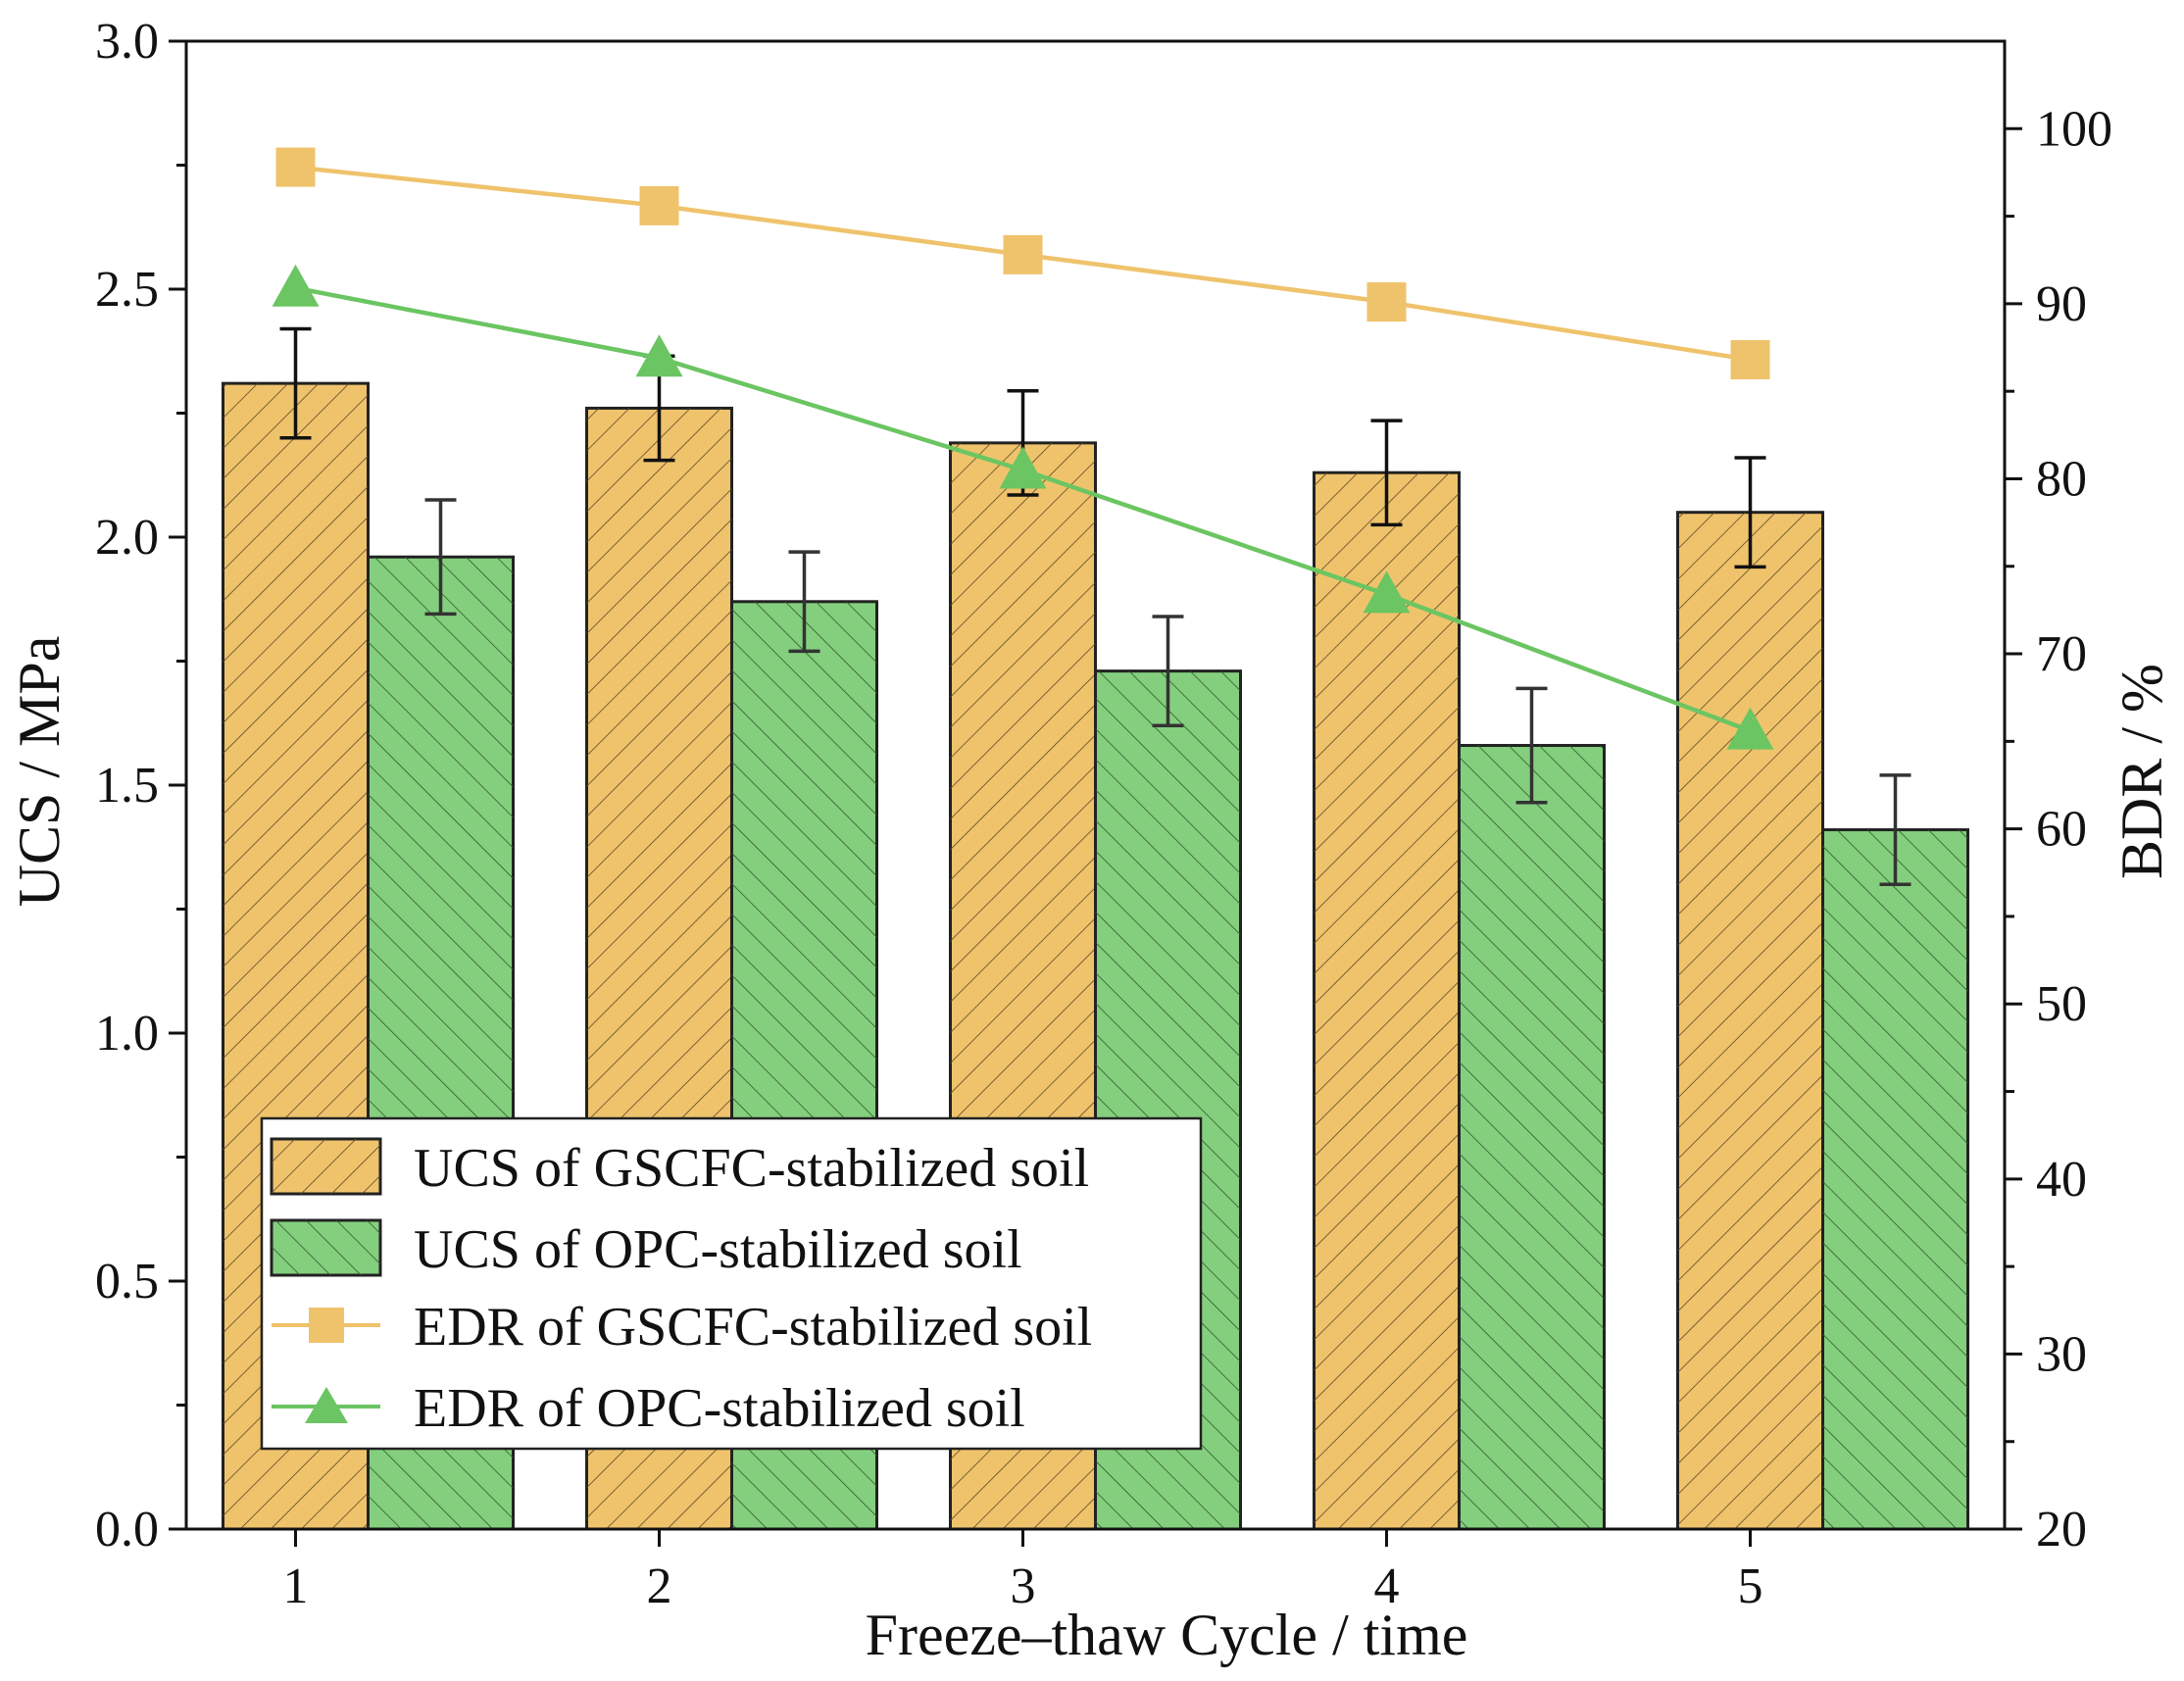  I want to click on y2-tick-label-100: 100, so click(2074, 129).